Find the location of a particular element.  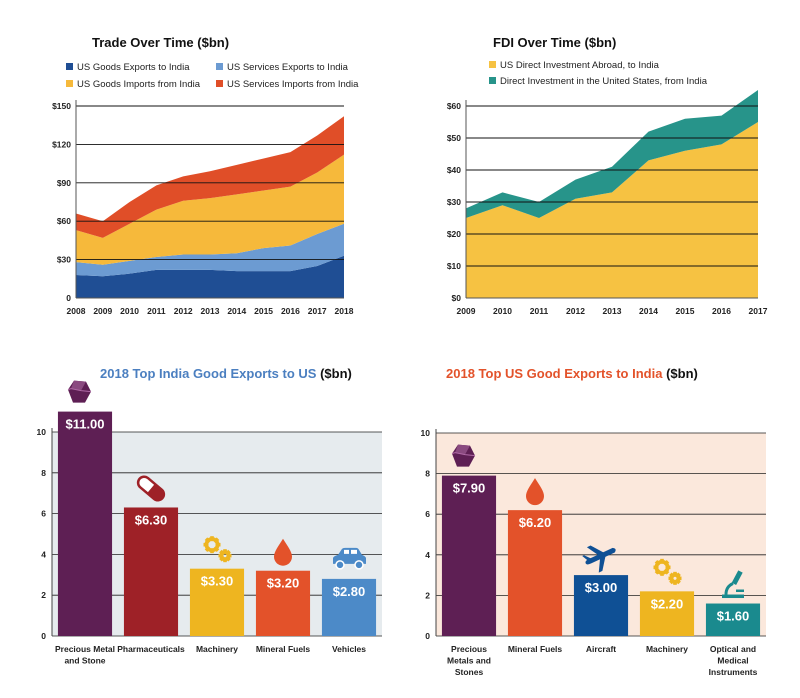

chart-title: Trade Over Time ($bn) is located at coordinates (160, 42).